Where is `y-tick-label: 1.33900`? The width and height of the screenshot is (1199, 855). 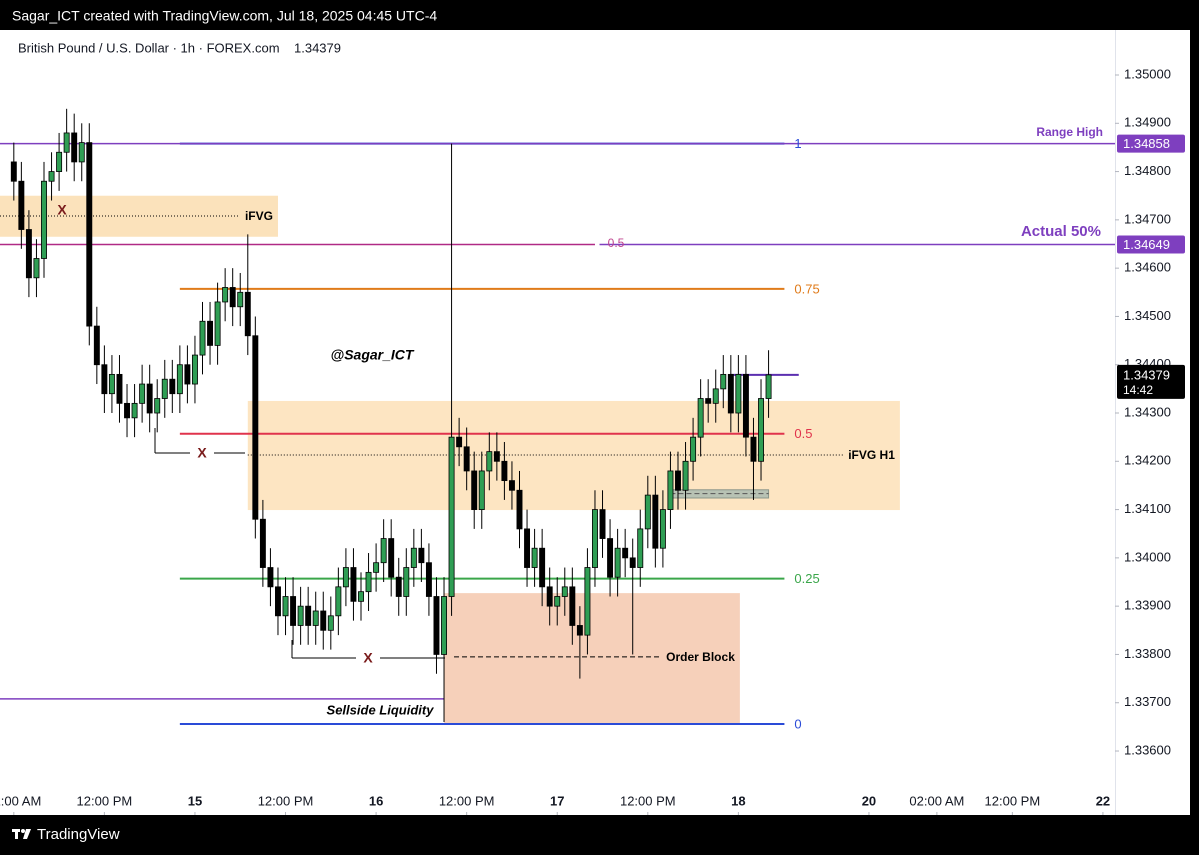 y-tick-label: 1.33900 is located at coordinates (1147, 605).